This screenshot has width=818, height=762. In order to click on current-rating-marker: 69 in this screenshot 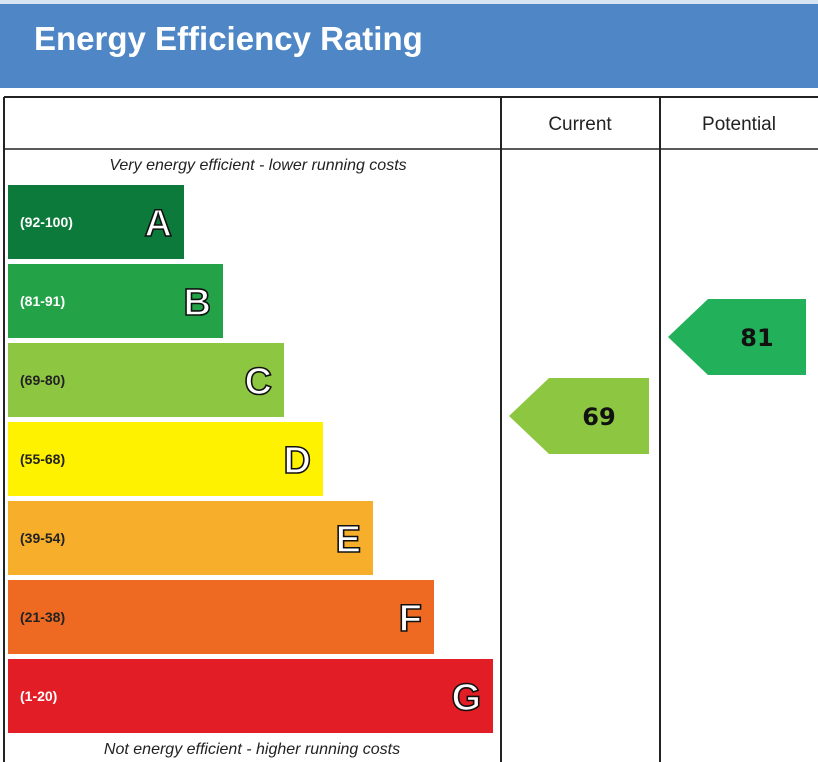, I will do `click(579, 416)`.